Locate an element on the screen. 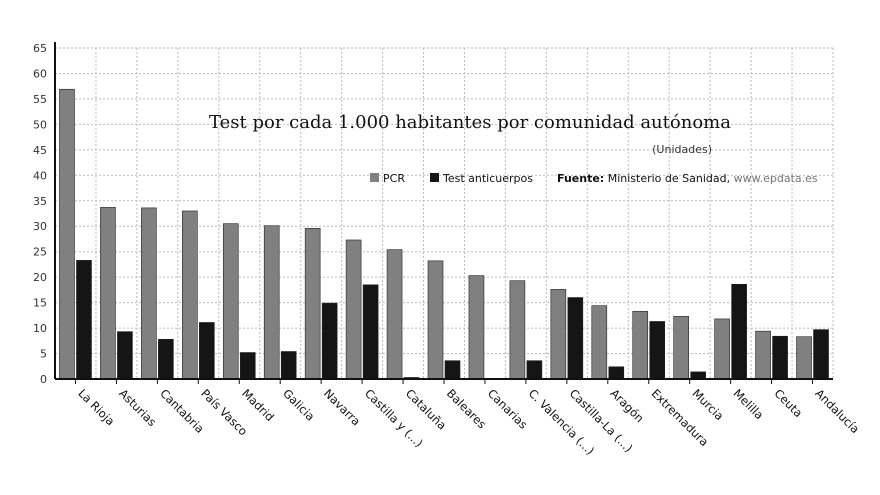 The image size is (880, 495). legend-swatch-pcr is located at coordinates (374, 177).